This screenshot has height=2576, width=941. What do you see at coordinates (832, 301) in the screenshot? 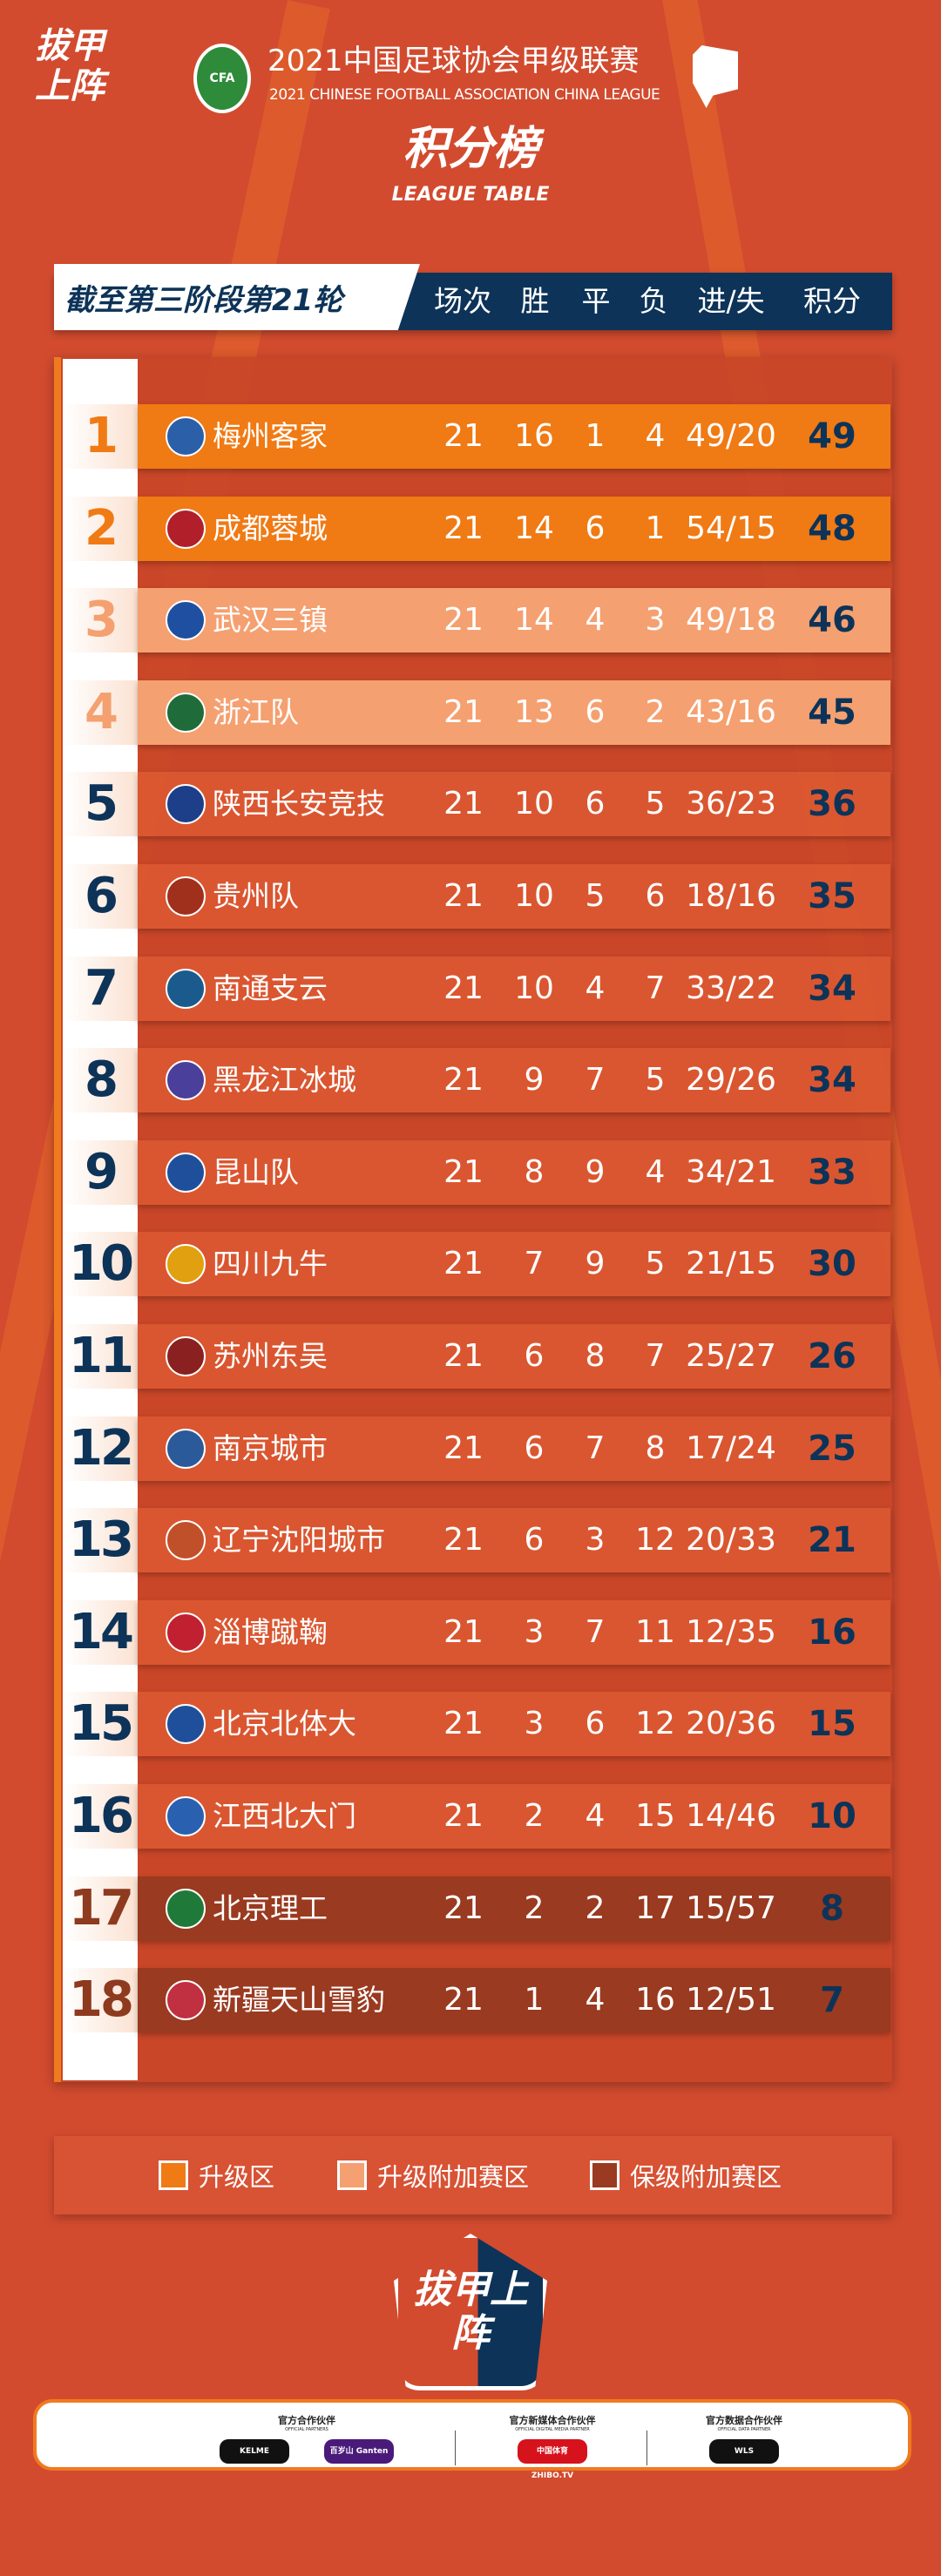
I see `col-points: 积分` at bounding box center [832, 301].